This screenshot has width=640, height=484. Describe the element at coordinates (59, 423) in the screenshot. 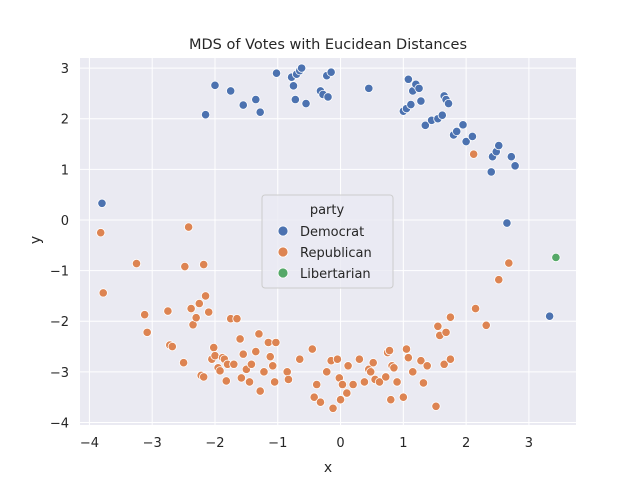

I see `y-tick-label: −4` at that location.